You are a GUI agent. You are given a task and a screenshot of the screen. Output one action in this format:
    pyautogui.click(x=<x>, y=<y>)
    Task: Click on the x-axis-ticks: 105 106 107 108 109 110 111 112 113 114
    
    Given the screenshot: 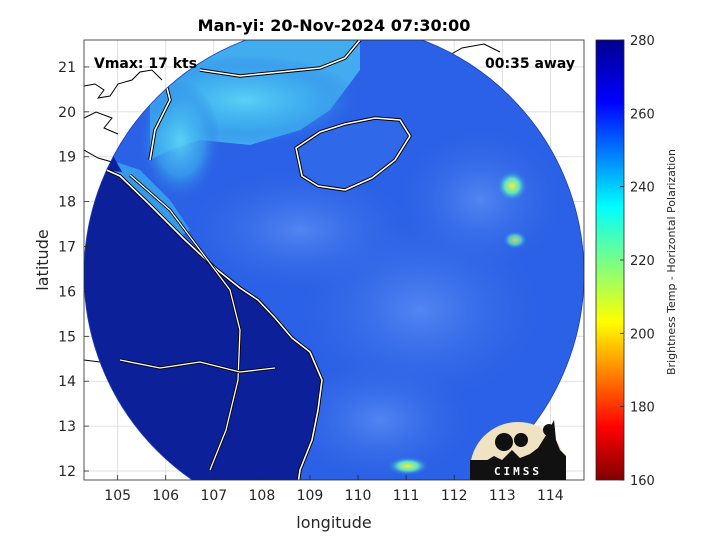 What is the action you would take?
    pyautogui.click(x=334, y=489)
    